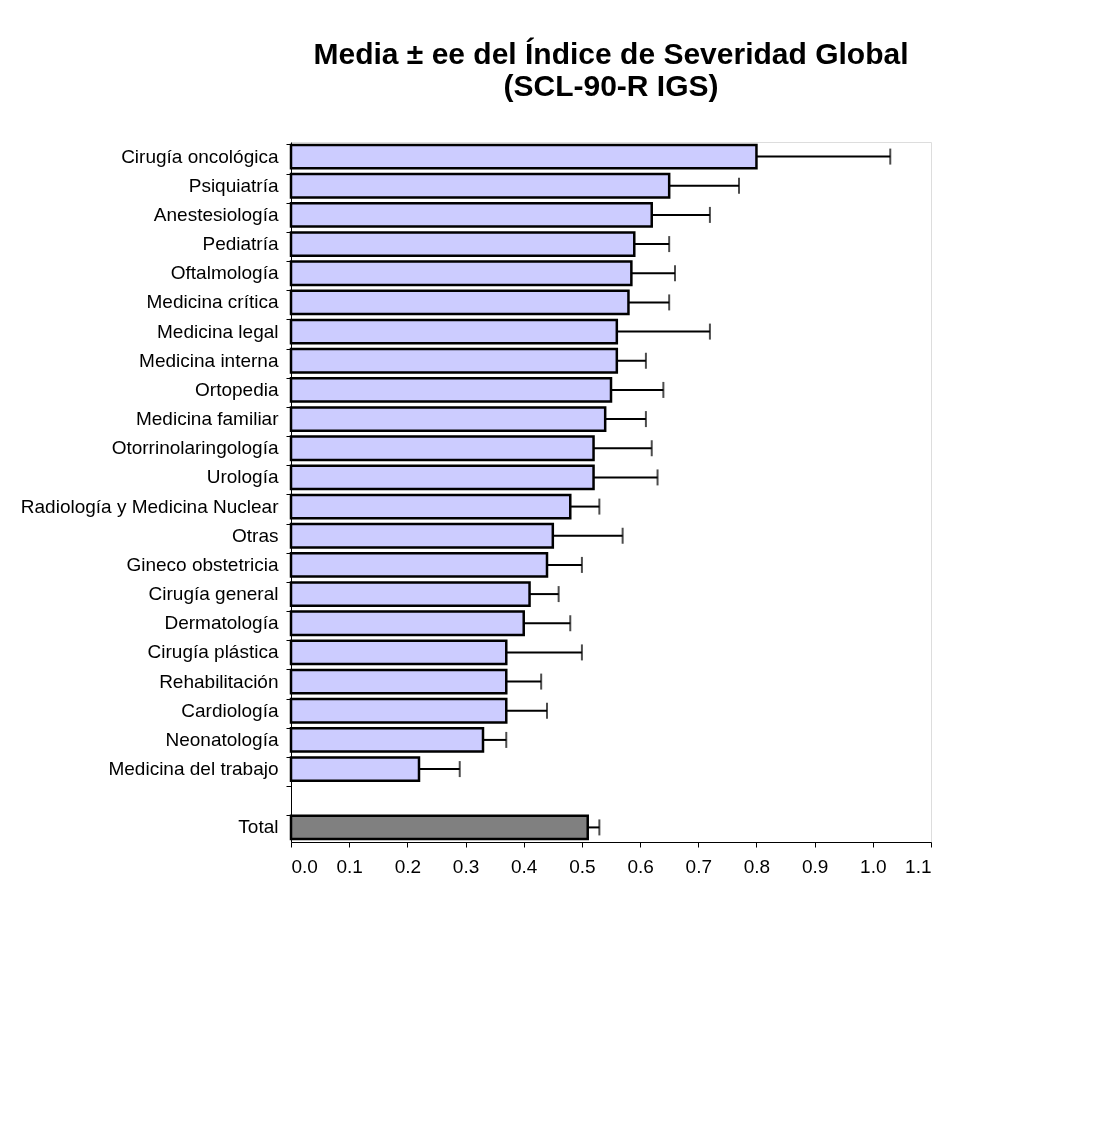  Describe the element at coordinates (240, 244) in the screenshot. I see `y-tick-label: Pediatría` at that location.